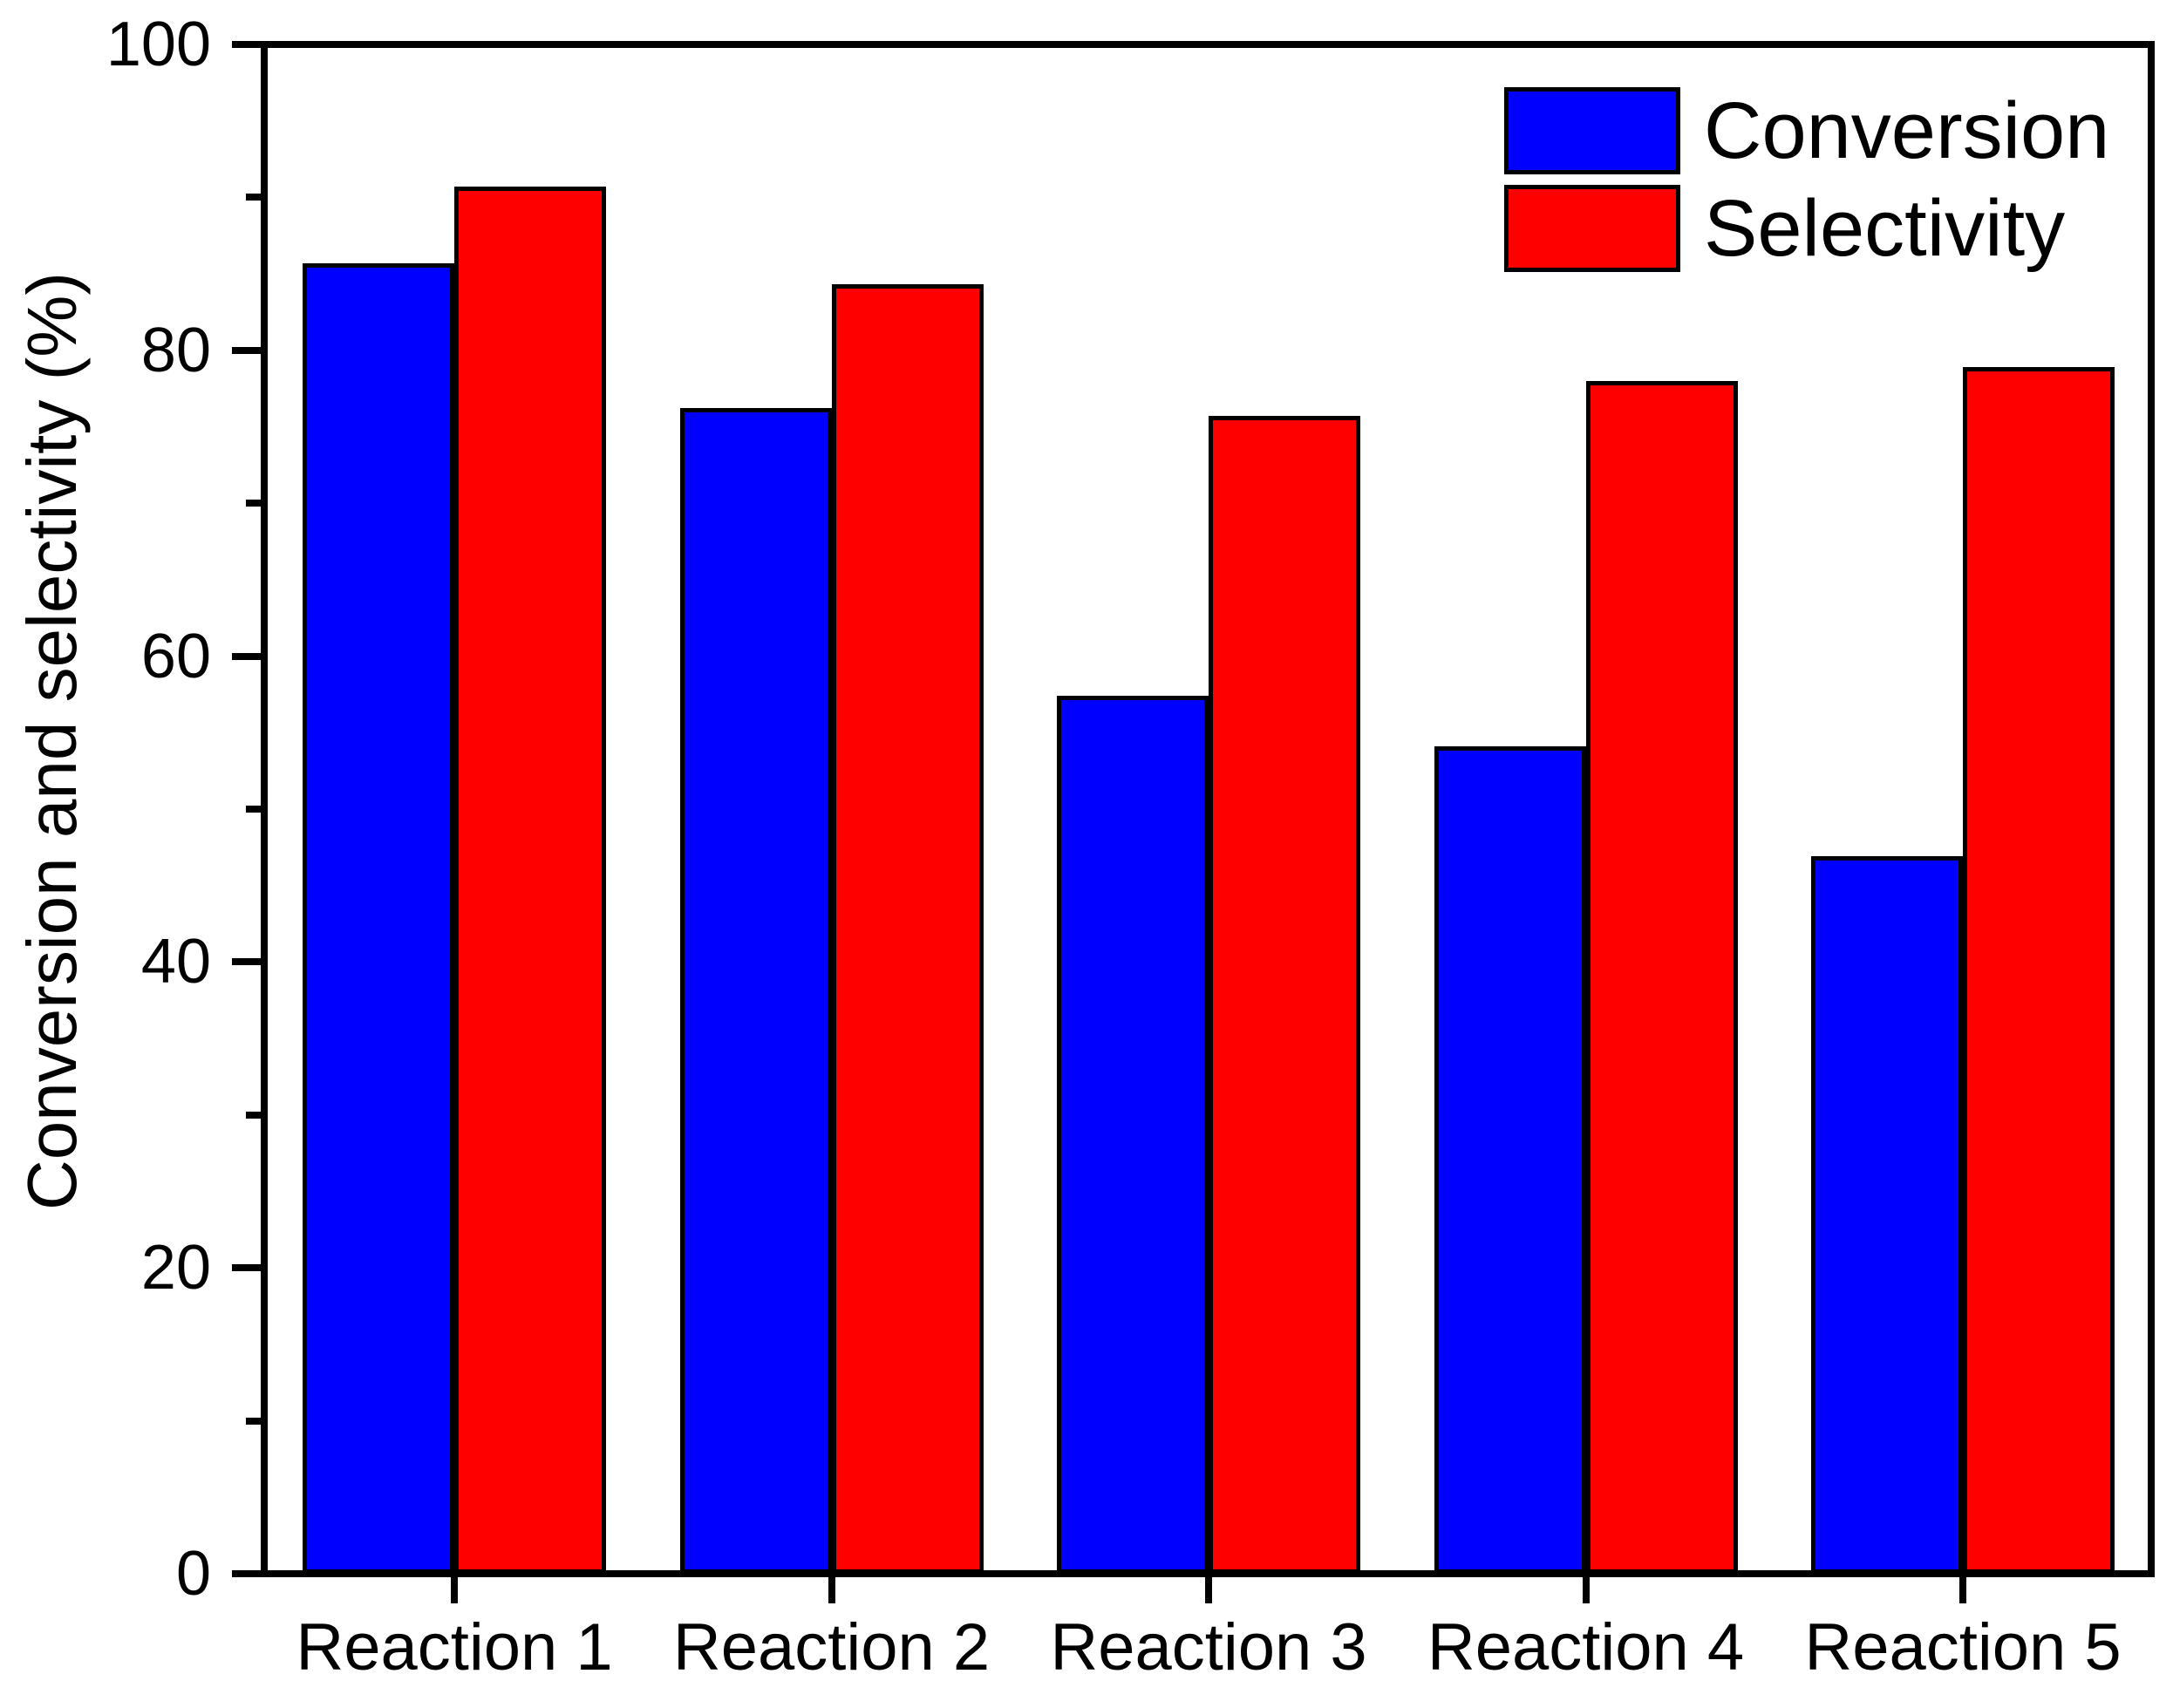 The width and height of the screenshot is (2173, 1708). What do you see at coordinates (175, 656) in the screenshot?
I see `y-tick-label-60: 60` at bounding box center [175, 656].